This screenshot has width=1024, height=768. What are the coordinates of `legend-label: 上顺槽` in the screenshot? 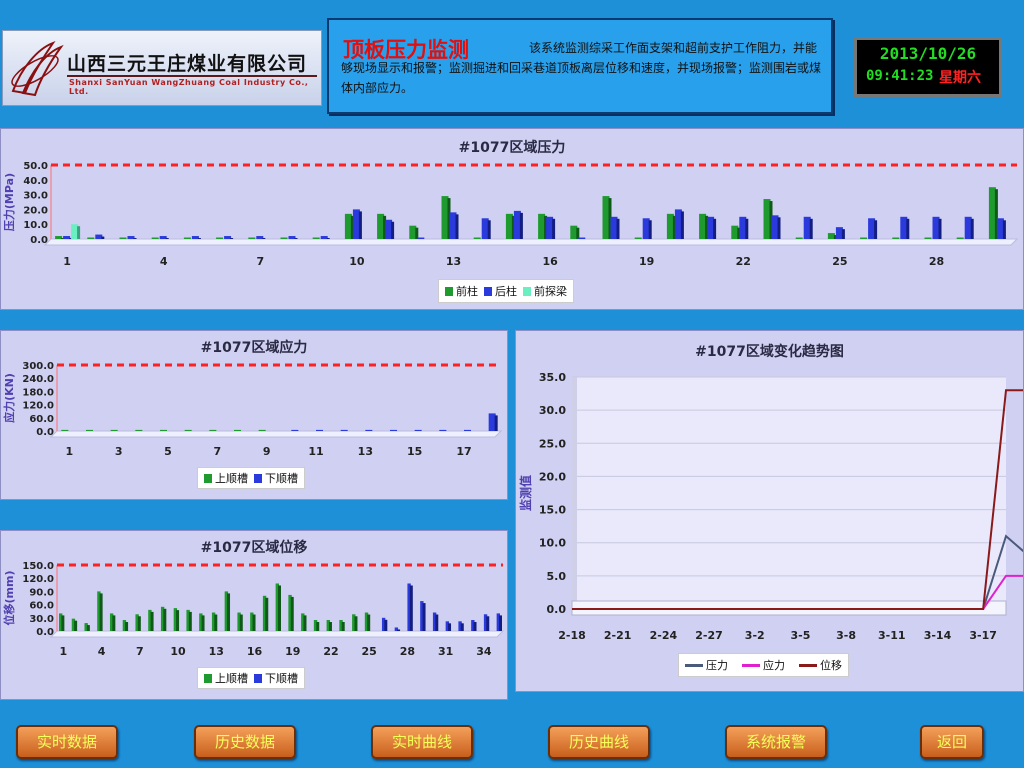 It's located at (231, 478).